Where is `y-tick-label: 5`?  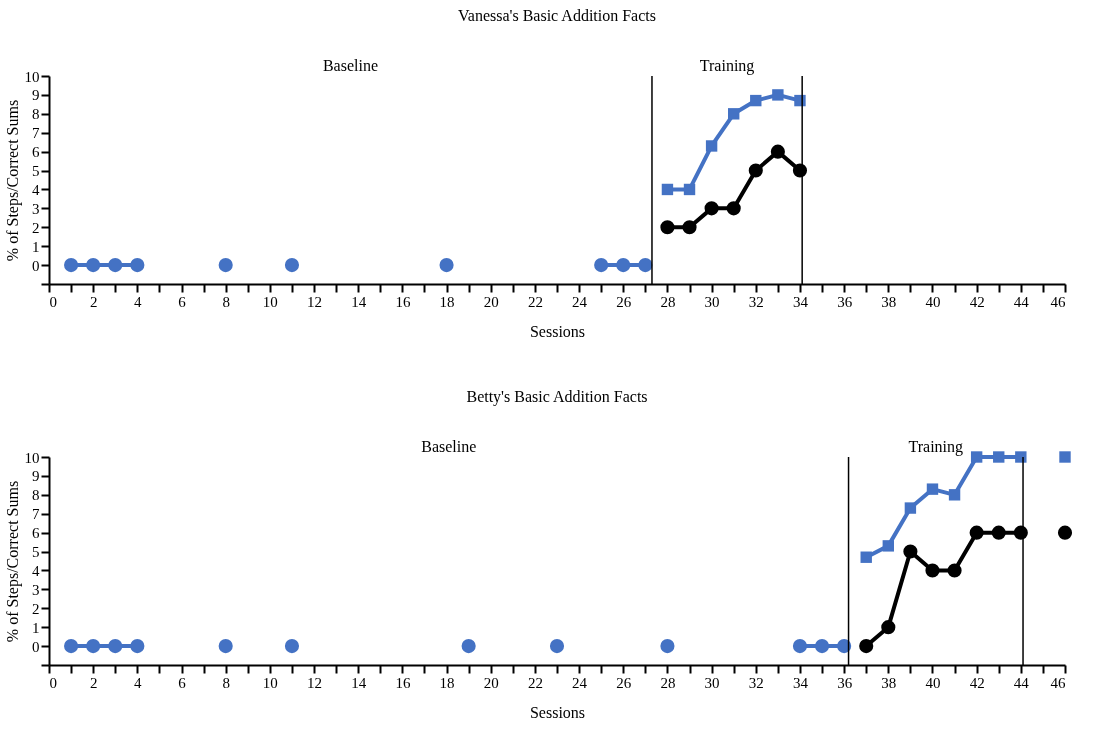 y-tick-label: 5 is located at coordinates (36, 552).